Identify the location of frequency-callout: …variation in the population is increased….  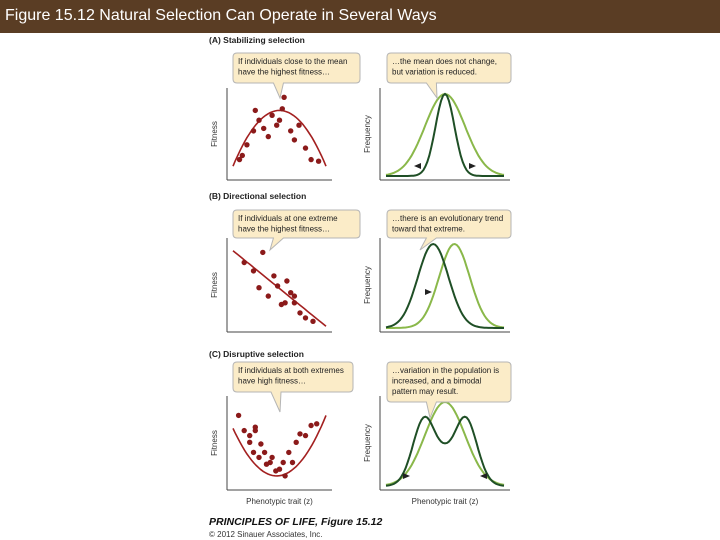
(449, 390).